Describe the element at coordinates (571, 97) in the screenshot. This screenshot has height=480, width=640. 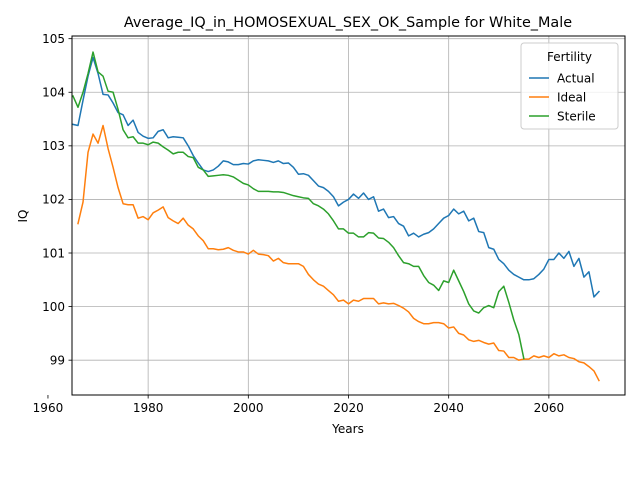
I see `legend-label-ideal: Ideal` at that location.